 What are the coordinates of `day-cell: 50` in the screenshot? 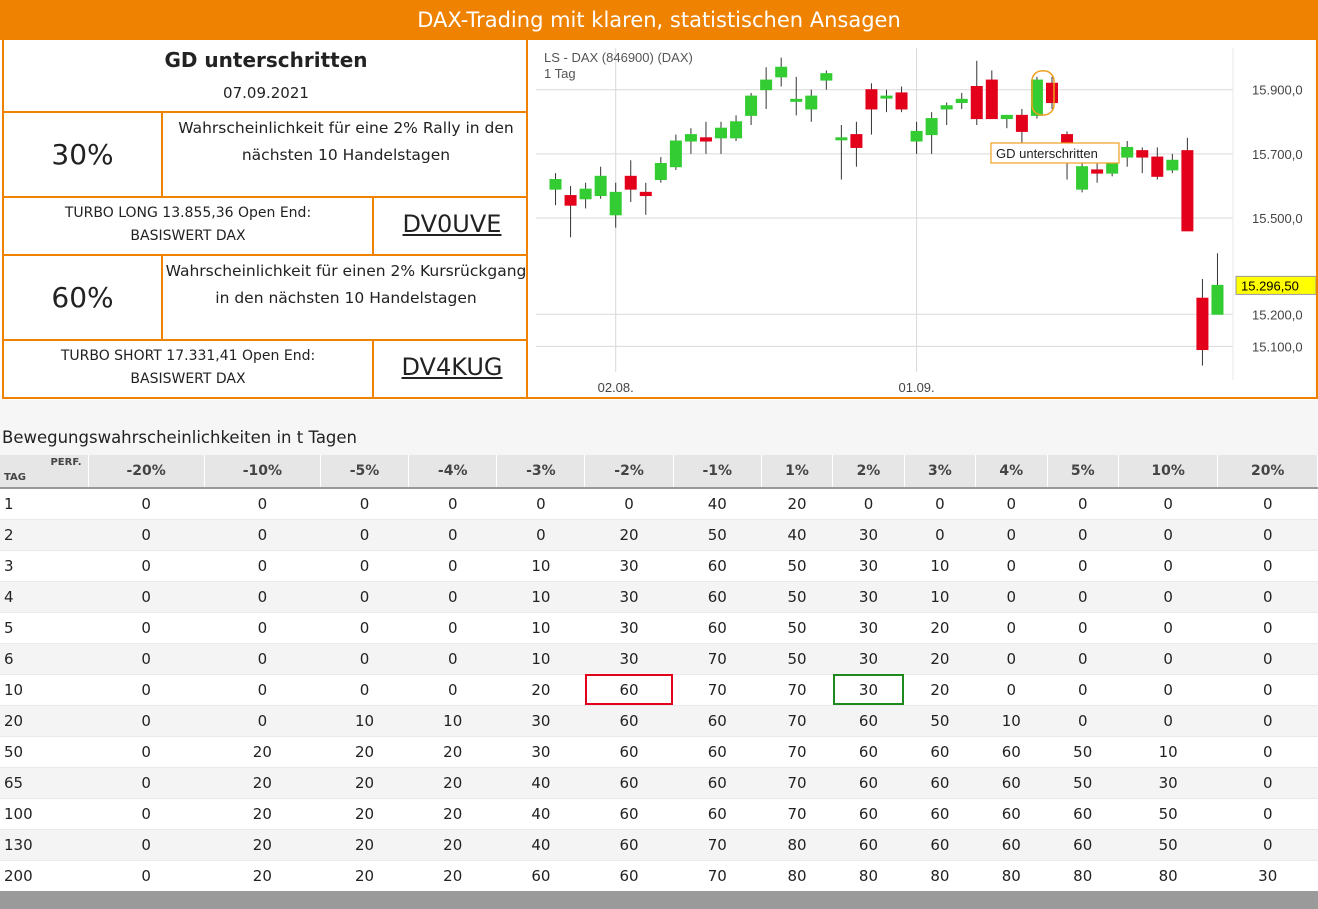 It's located at (44, 752).